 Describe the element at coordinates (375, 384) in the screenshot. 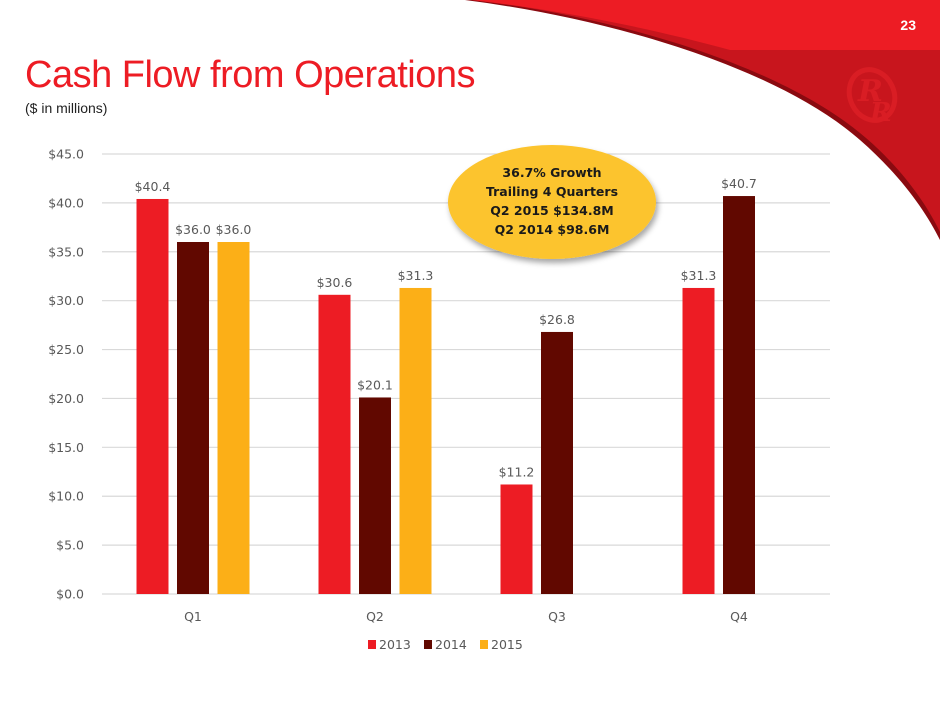

I see `data-label: $20.1` at that location.